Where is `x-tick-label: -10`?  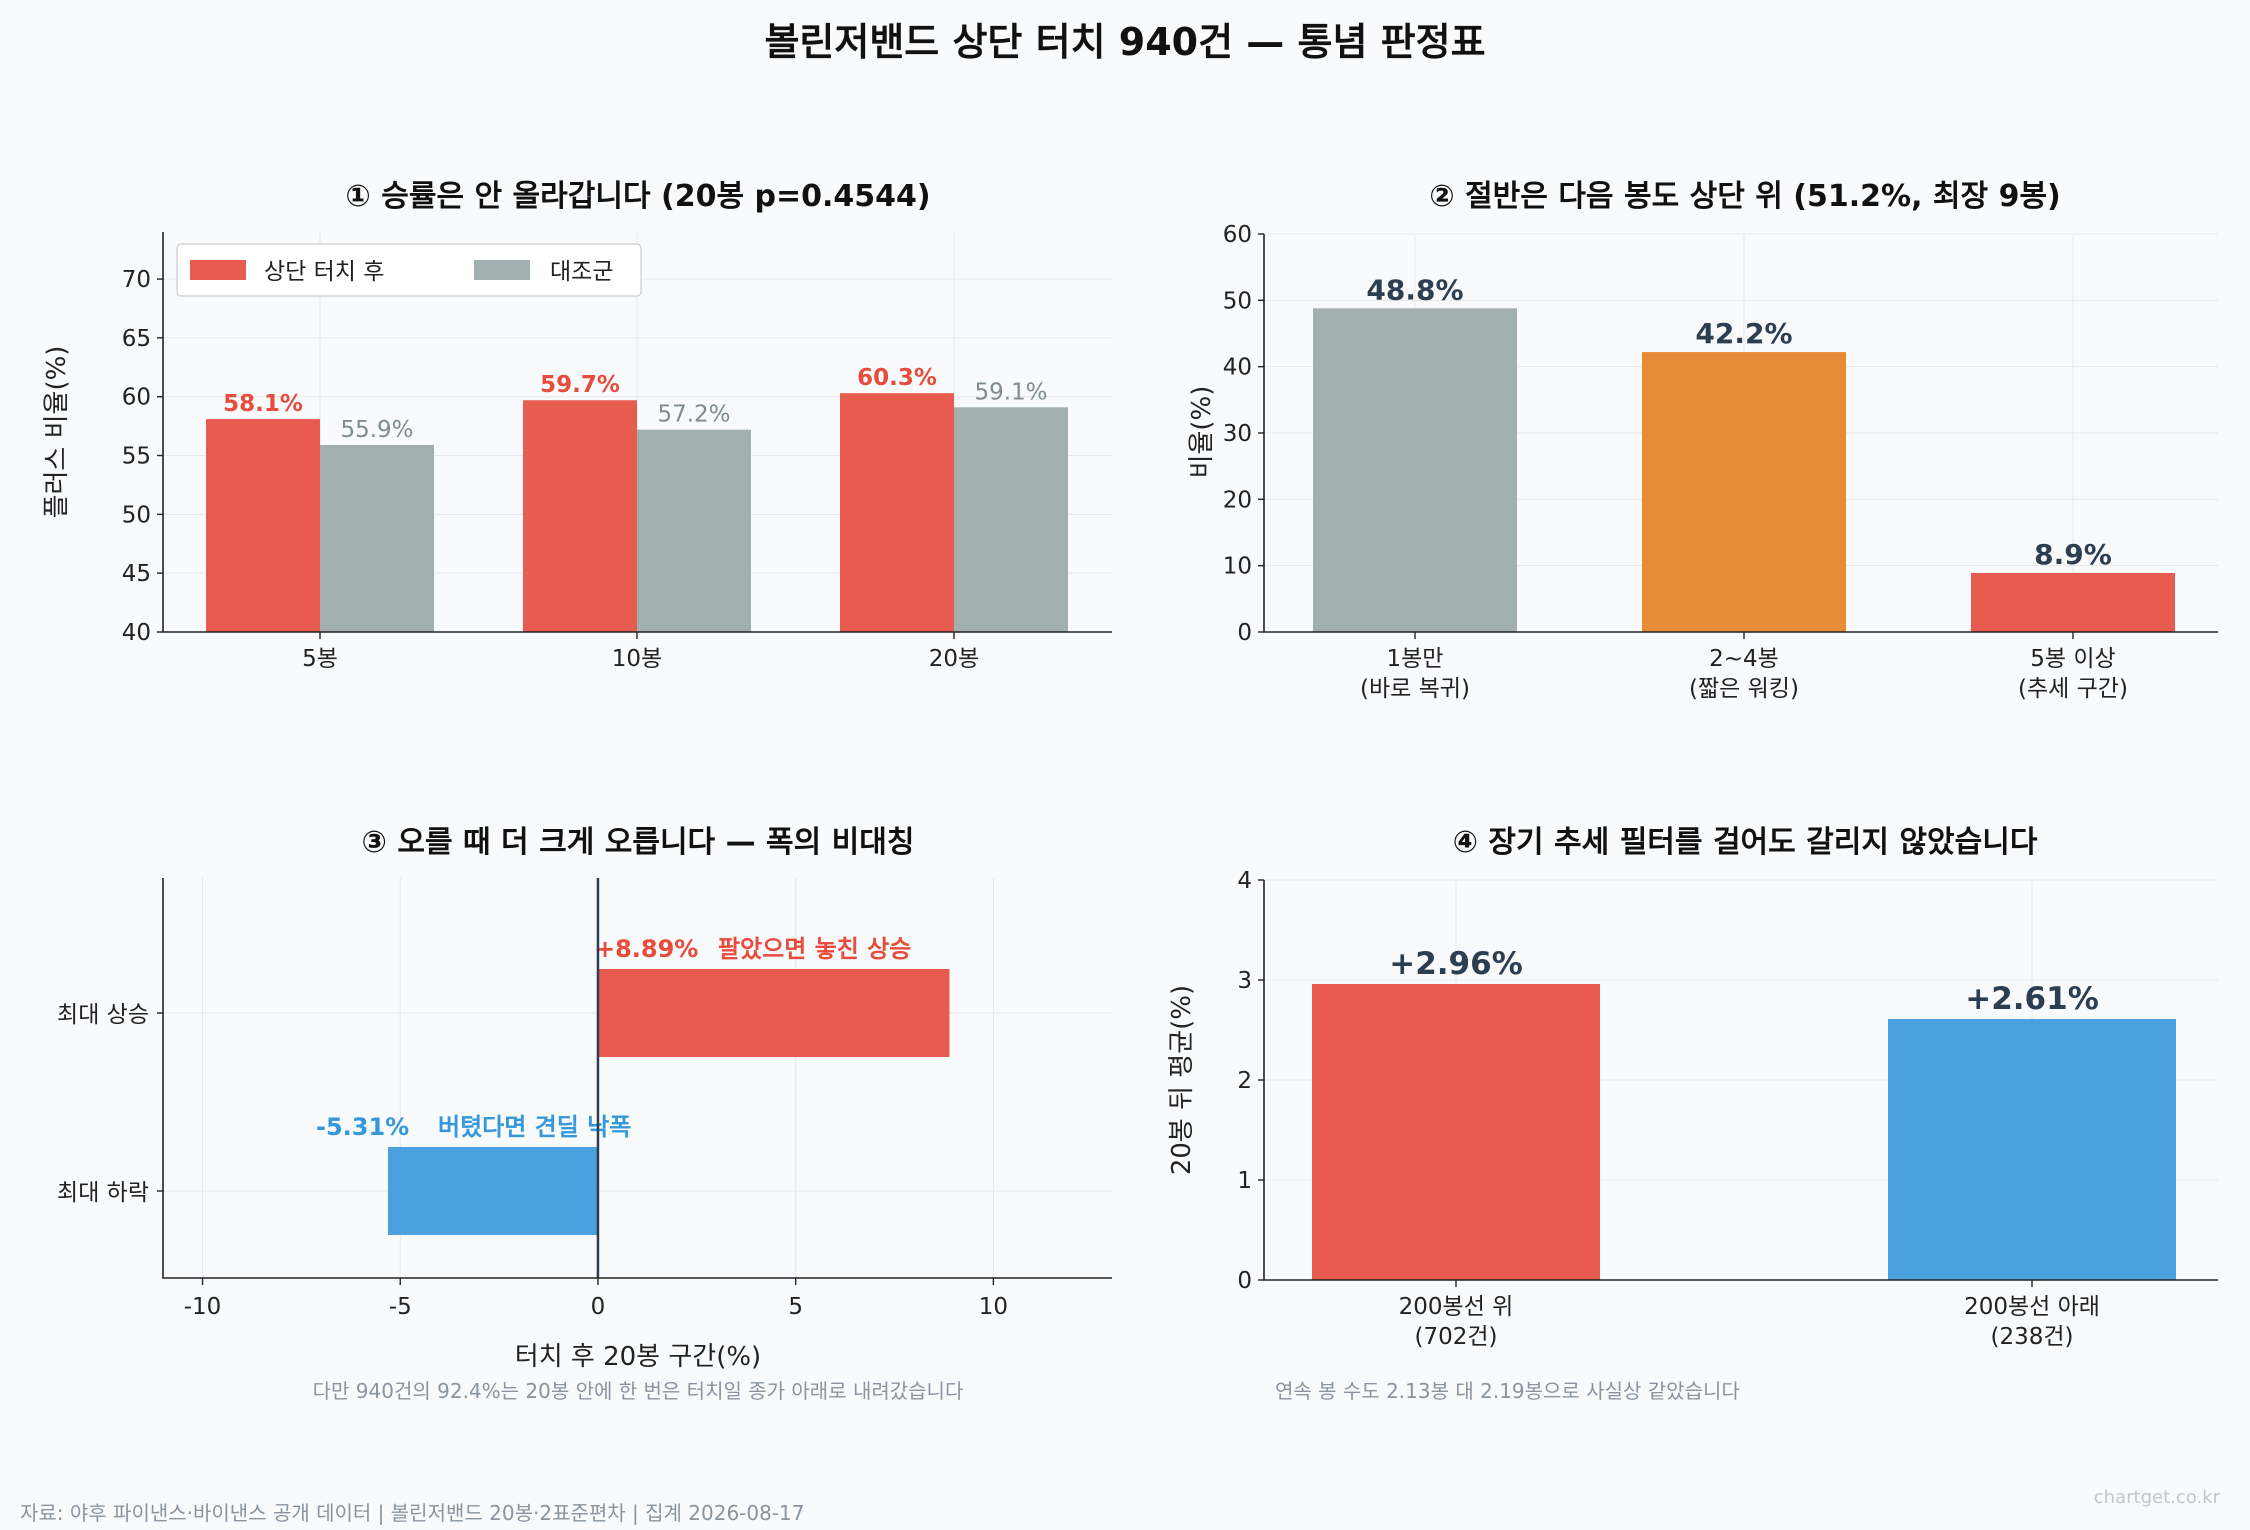
x-tick-label: -10 is located at coordinates (203, 1307).